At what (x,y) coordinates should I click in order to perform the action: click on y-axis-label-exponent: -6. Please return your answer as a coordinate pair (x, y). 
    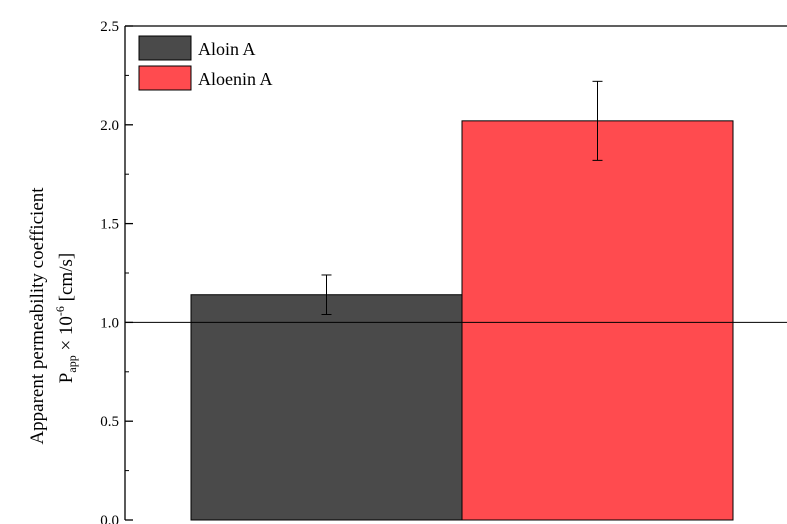
    Looking at the image, I should click on (60, 311).